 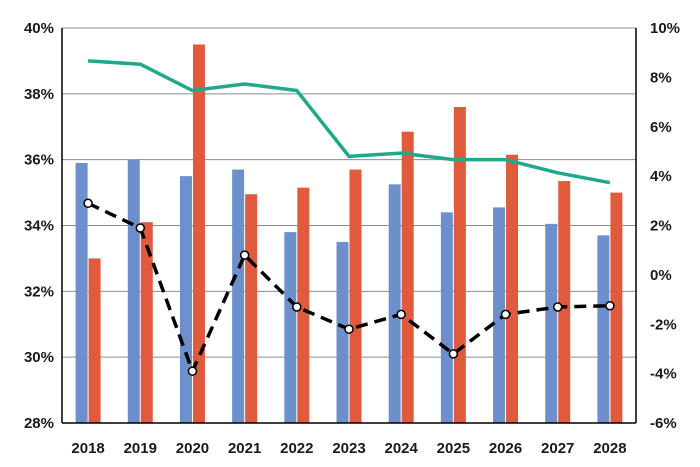 I want to click on right-tick-label: 6%, so click(x=661, y=127).